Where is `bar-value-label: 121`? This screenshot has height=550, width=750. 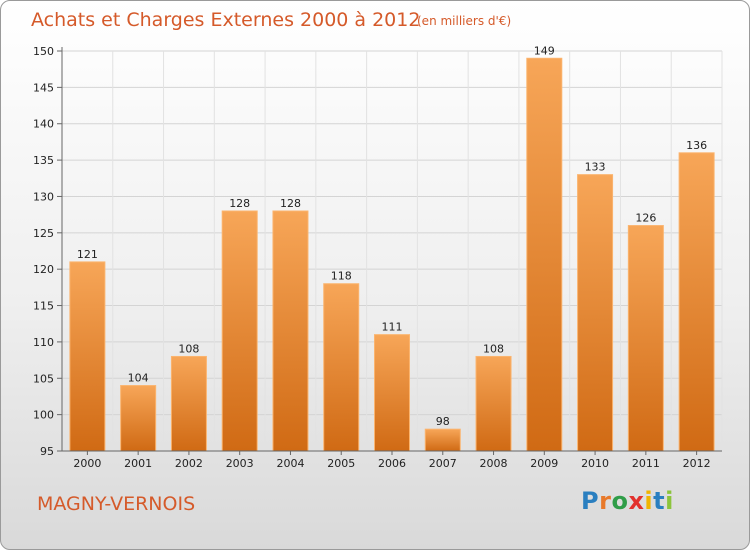 bar-value-label: 121 is located at coordinates (87, 254).